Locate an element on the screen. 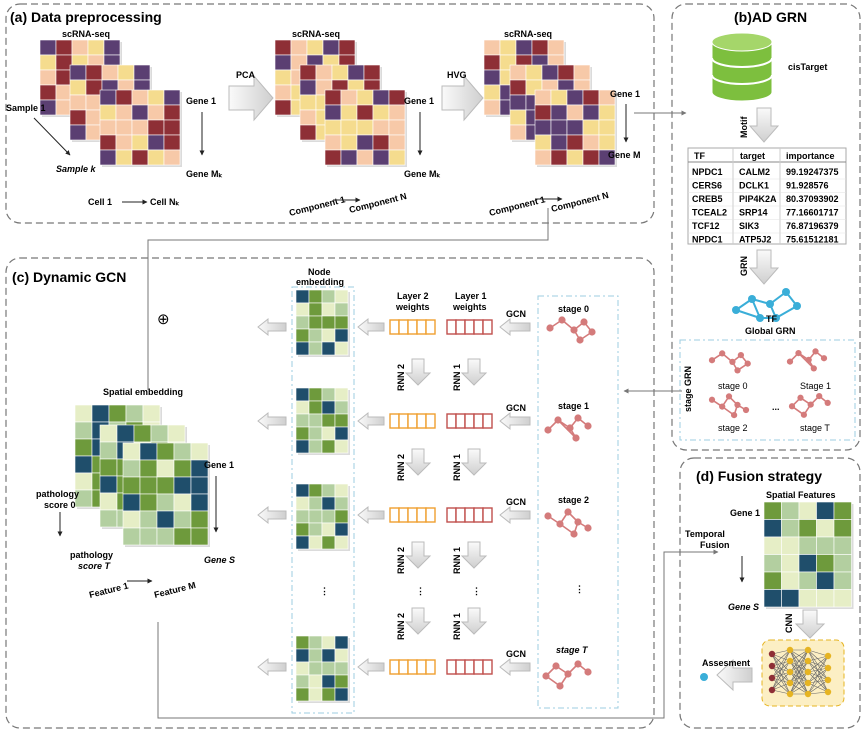 This screenshot has height=734, width=865. hvg-label: HVG is located at coordinates (457, 75).